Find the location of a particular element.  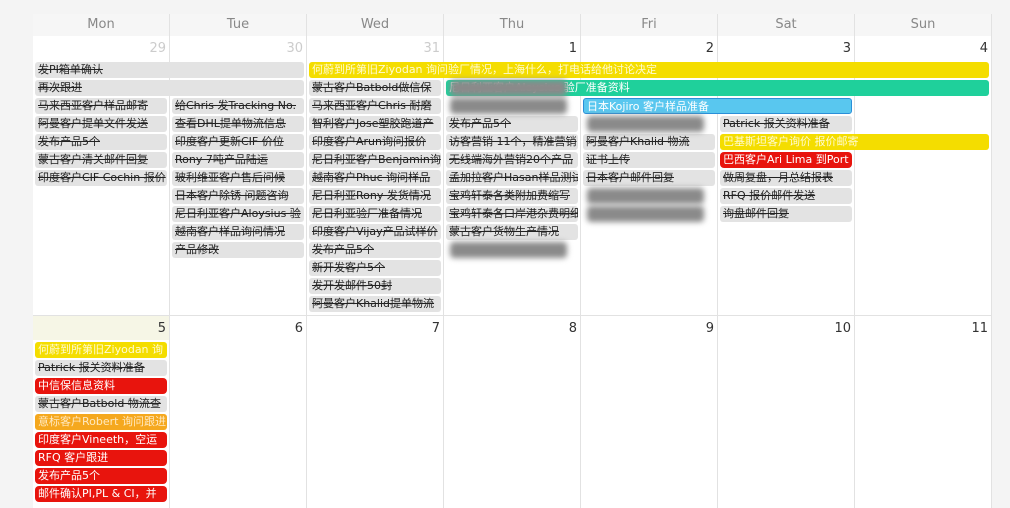

event: 越南客户样品询问情况 is located at coordinates (238, 232).